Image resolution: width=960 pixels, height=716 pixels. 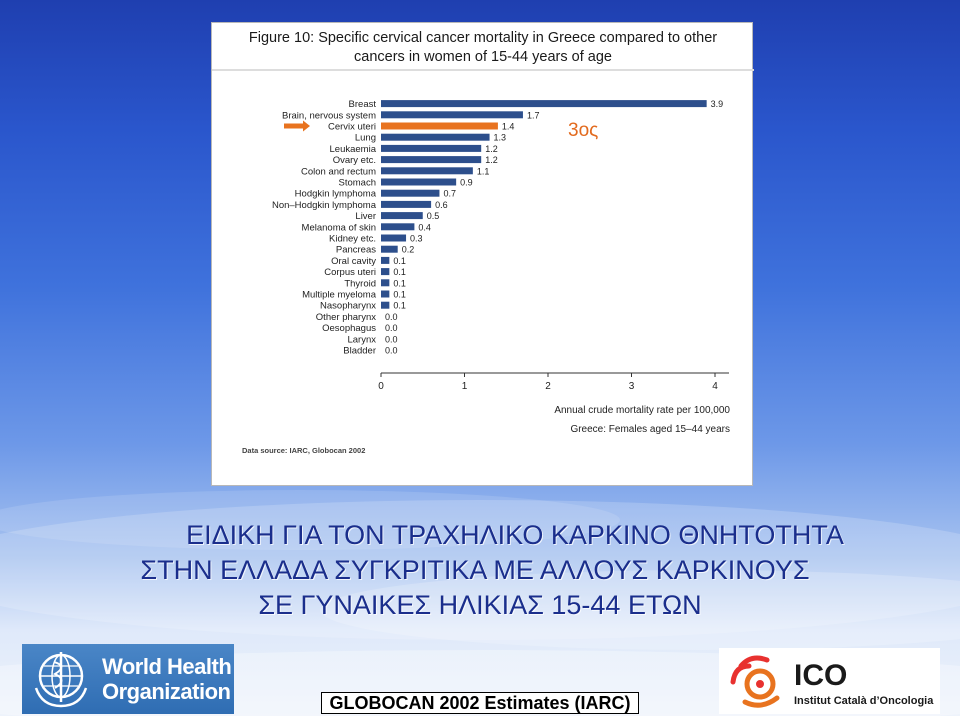 I want to click on value-label: 0.5, so click(x=433, y=216).